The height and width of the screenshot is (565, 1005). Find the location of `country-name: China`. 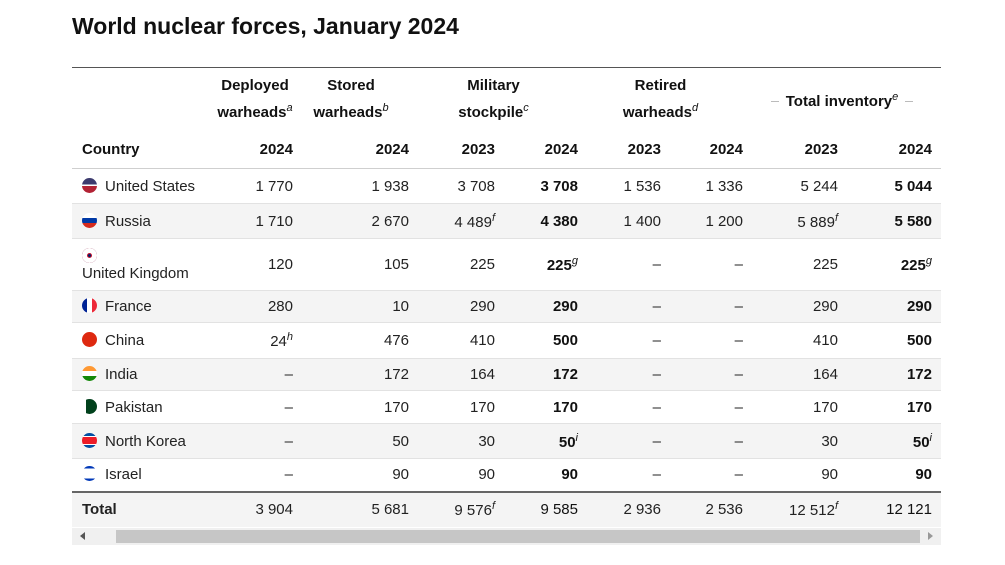

country-name: China is located at coordinates (125, 340).